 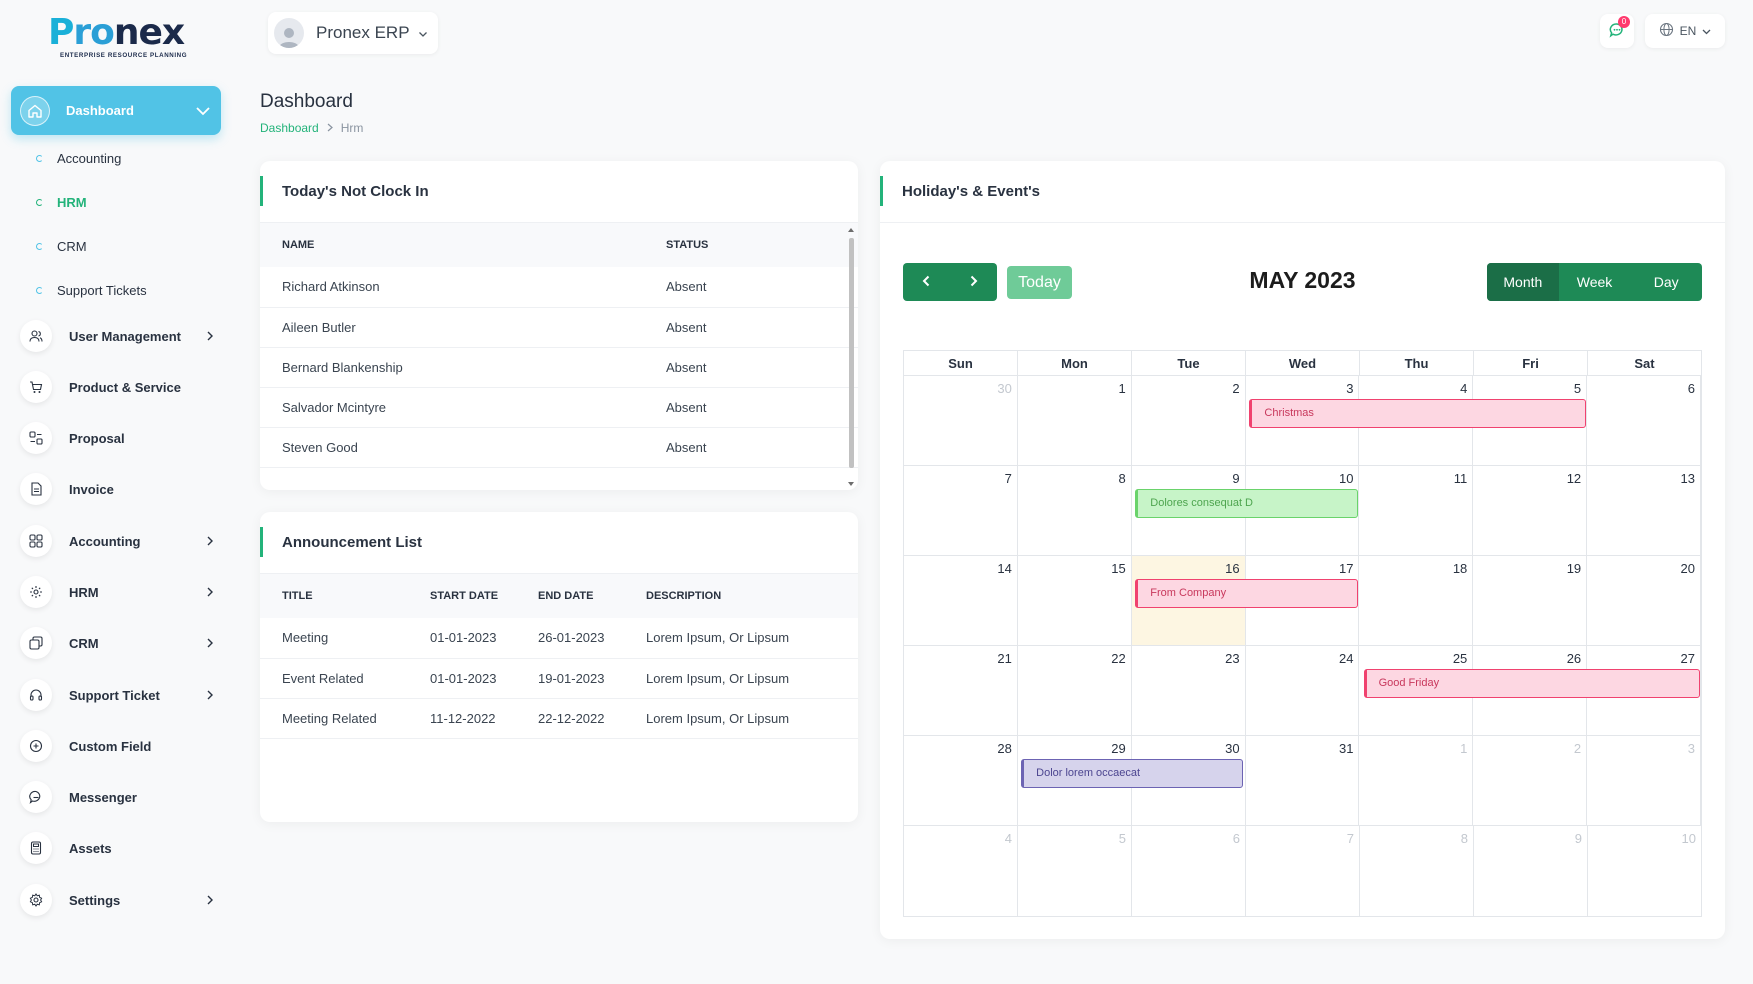 I want to click on day-number: 4, so click(x=1008, y=838).